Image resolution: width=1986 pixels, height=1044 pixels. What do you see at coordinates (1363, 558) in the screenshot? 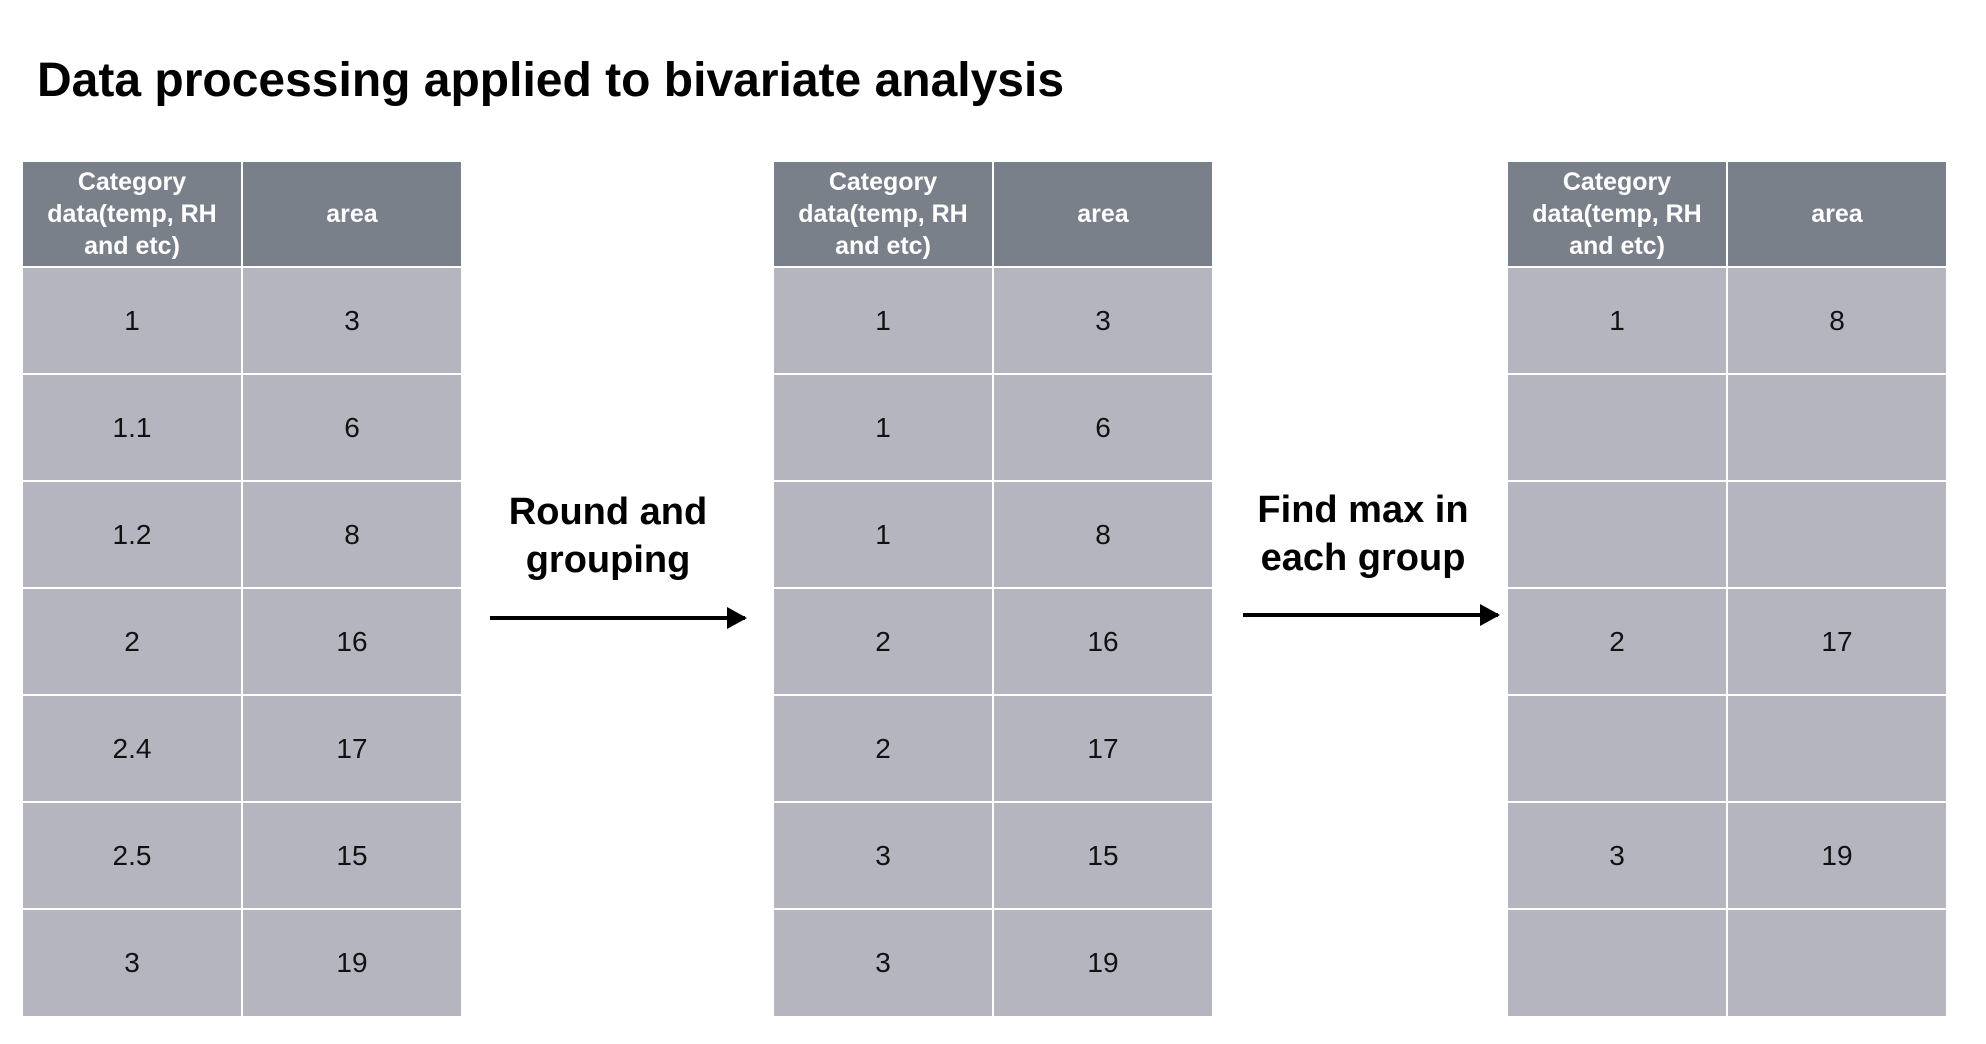
I see `step-label-line: each group` at bounding box center [1363, 558].